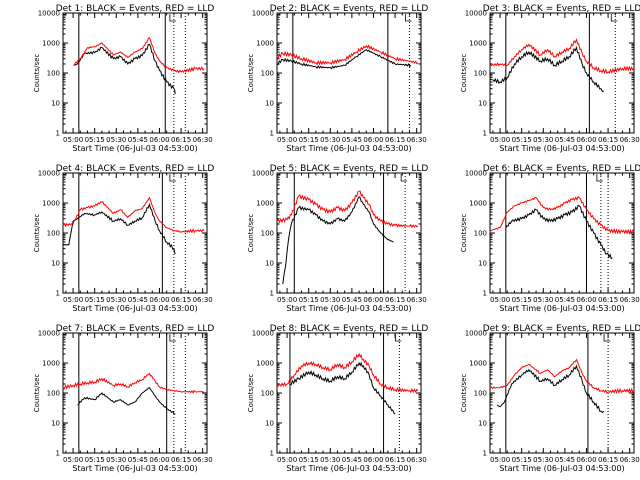 The height and width of the screenshot is (480, 640). I want to click on panel-title: Det 5: BLACK = Events, RED = LLD, so click(349, 169).